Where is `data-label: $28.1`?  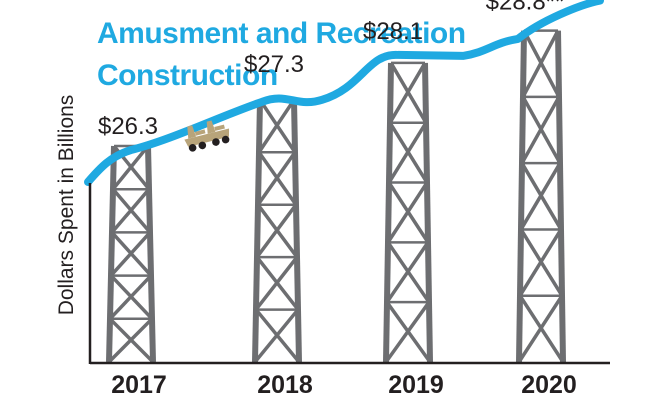
data-label: $28.1 is located at coordinates (393, 31).